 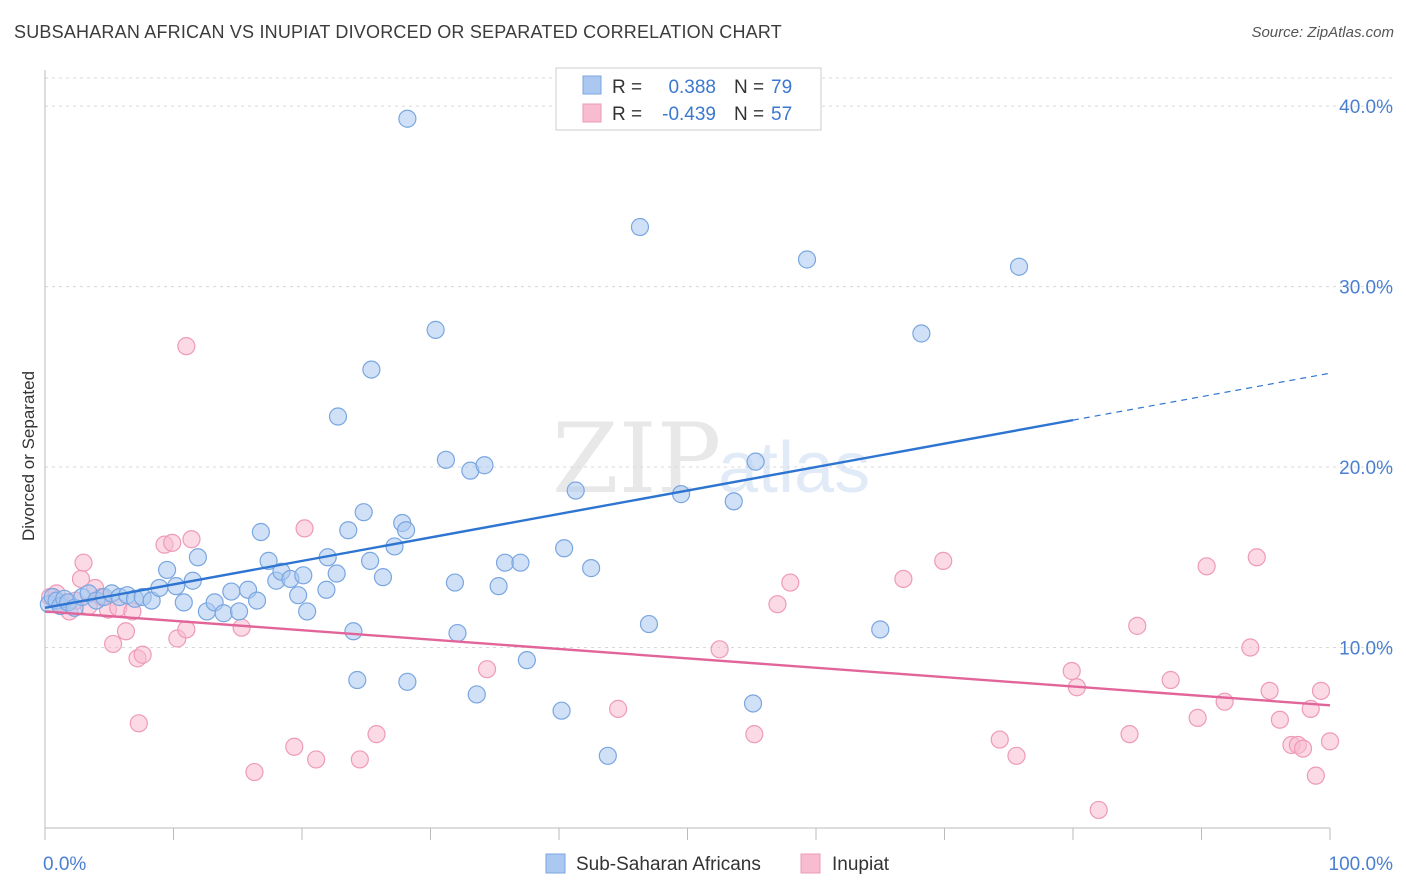 I want to click on y-tick-label: 40.0%, so click(x=1366, y=107).